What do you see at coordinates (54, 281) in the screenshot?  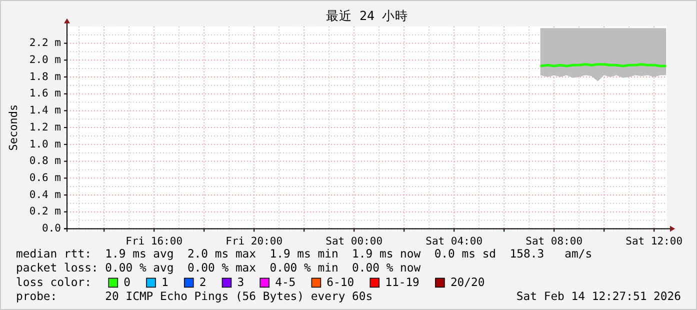 I see `legend-title: loss color:` at bounding box center [54, 281].